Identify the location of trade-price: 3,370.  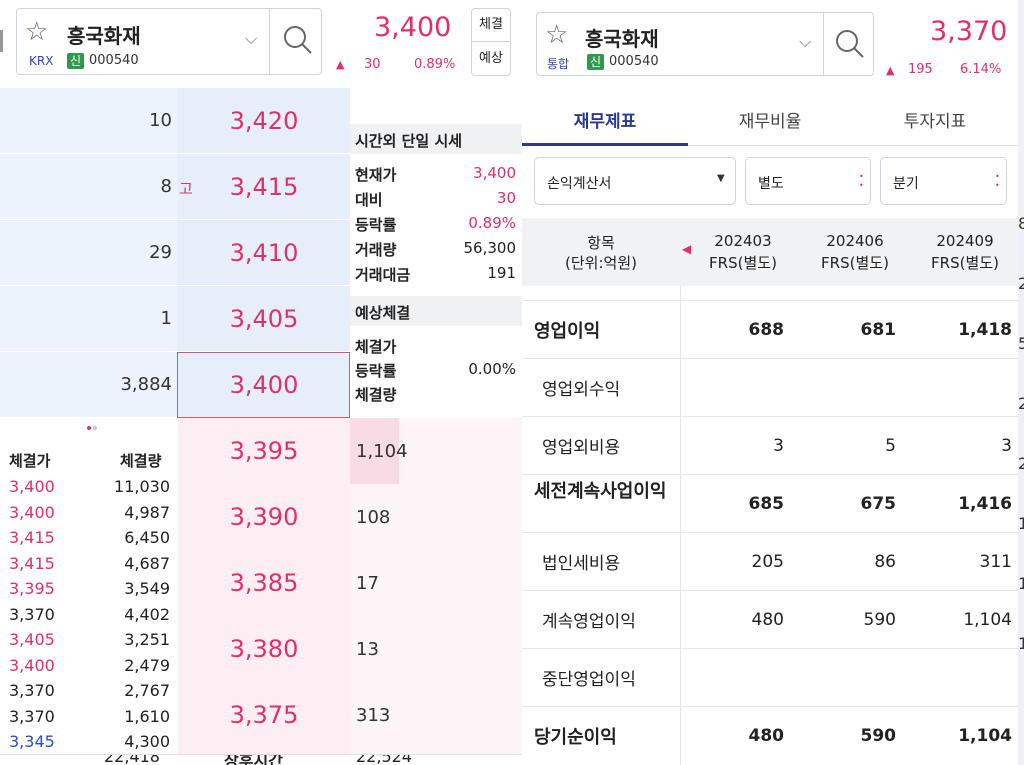
(32, 690).